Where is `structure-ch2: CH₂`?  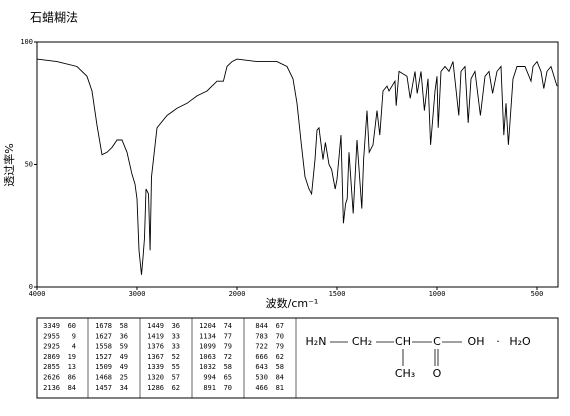 structure-ch2: CH₂ is located at coordinates (362, 341).